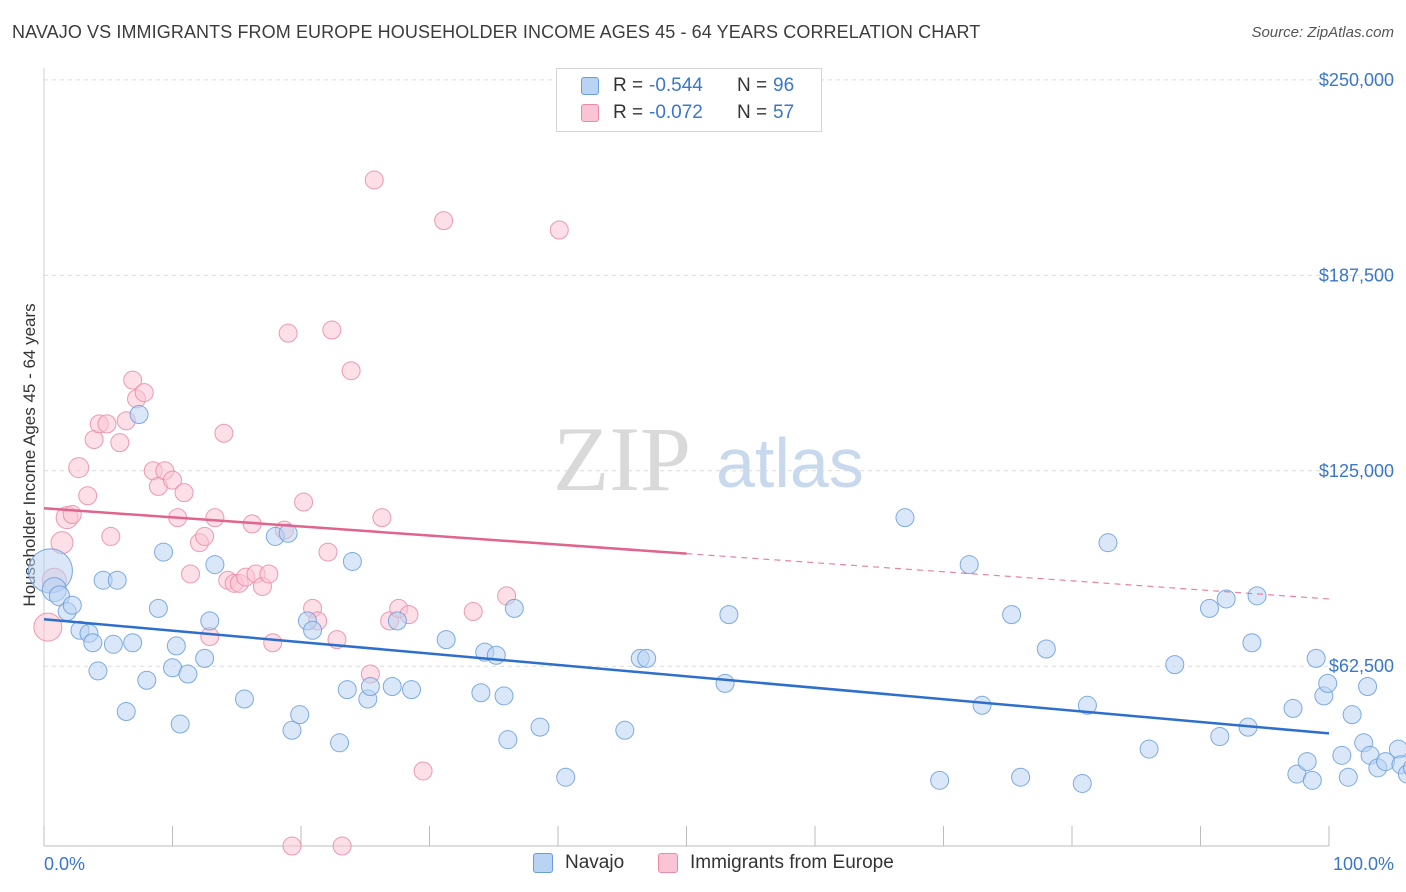  Describe the element at coordinates (676, 85) in the screenshot. I see `r-value: -0.544` at that location.